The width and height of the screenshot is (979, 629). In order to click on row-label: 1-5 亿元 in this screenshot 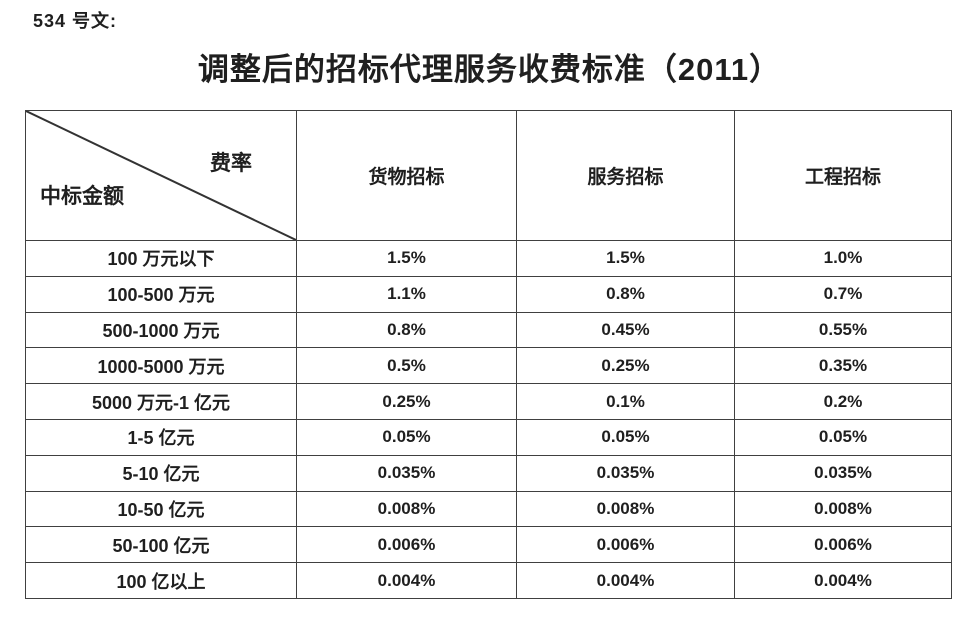, I will do `click(161, 437)`.